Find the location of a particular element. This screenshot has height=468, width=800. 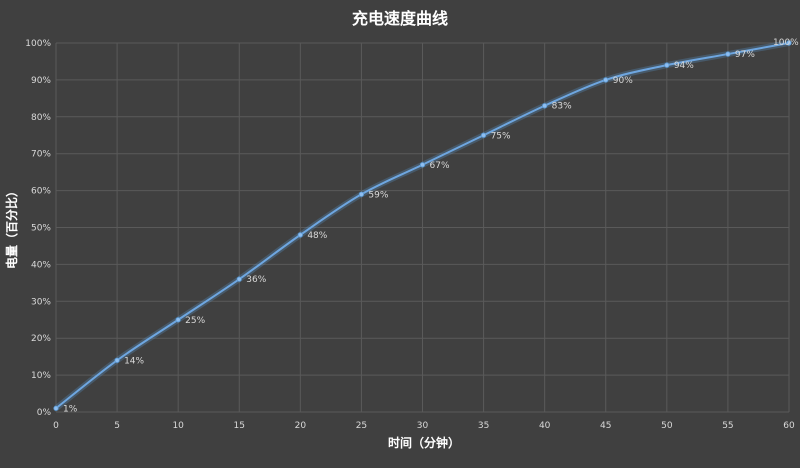

data-label: 100% is located at coordinates (786, 43).